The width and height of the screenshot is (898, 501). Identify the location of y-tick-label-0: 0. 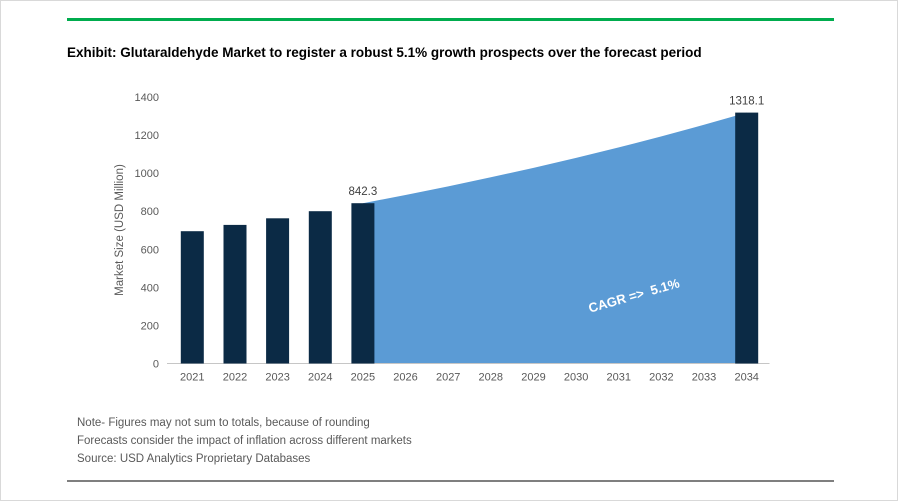
(156, 365).